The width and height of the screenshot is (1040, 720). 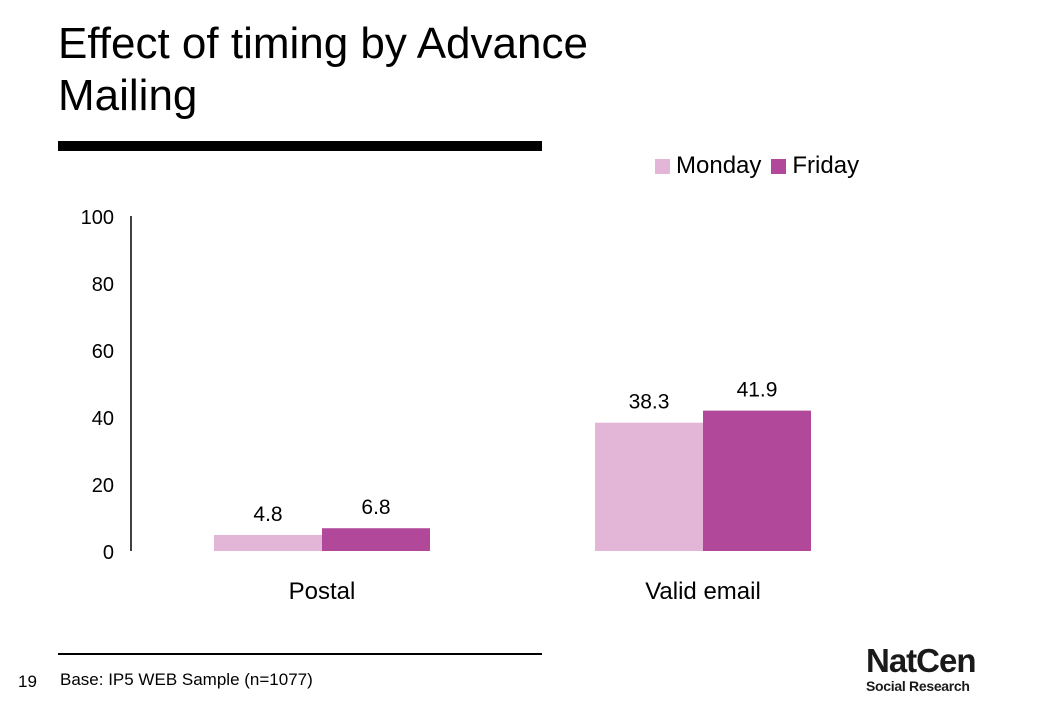 I want to click on footer-rule, so click(x=300, y=654).